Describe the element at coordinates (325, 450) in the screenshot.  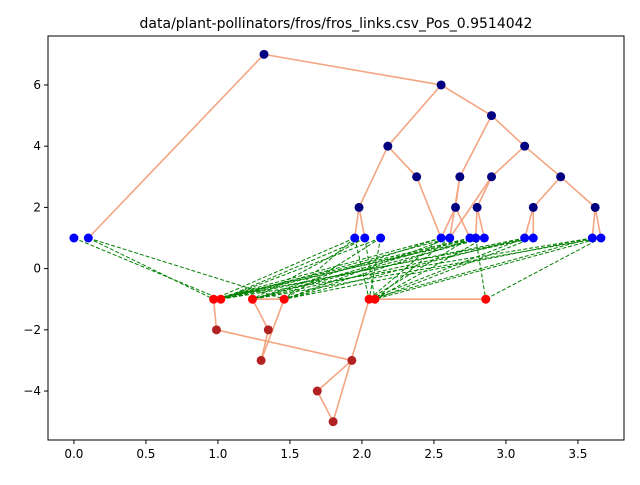
I see `x-axis: 0.0 0.5 1.0 1.5 2.0 2.5 3.0 3.5` at that location.